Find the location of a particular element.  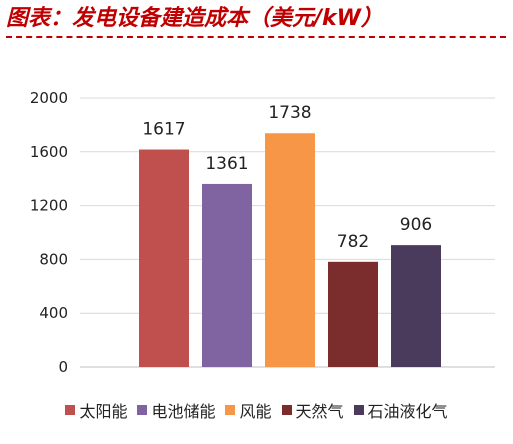

legend-item: 石油液化气 is located at coordinates (400, 410).